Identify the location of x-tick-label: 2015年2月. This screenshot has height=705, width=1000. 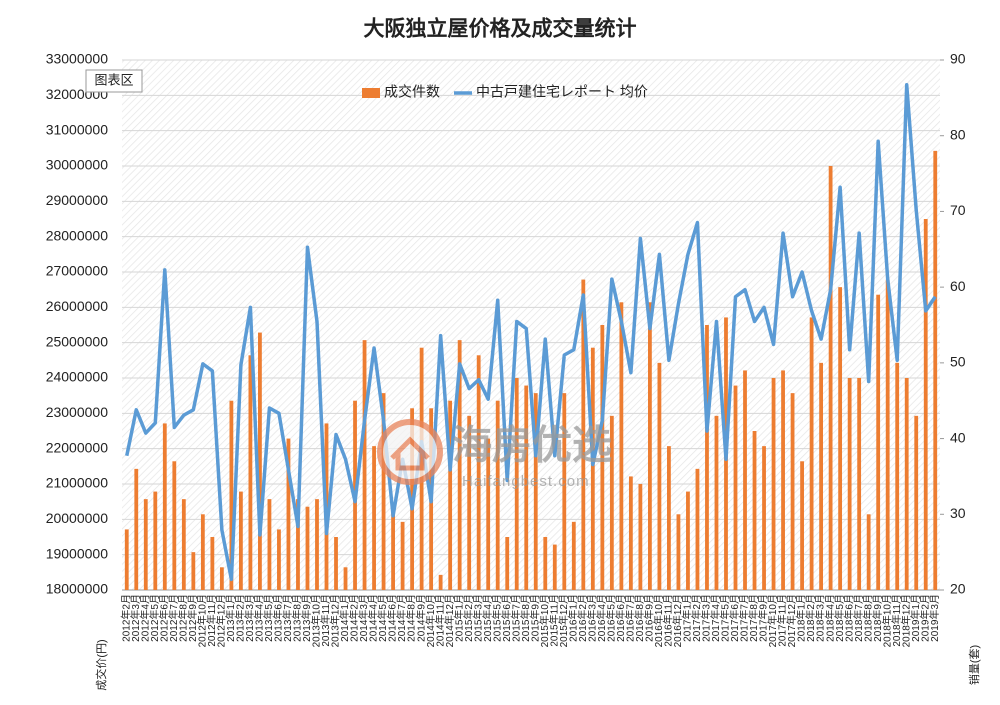
(468, 618).